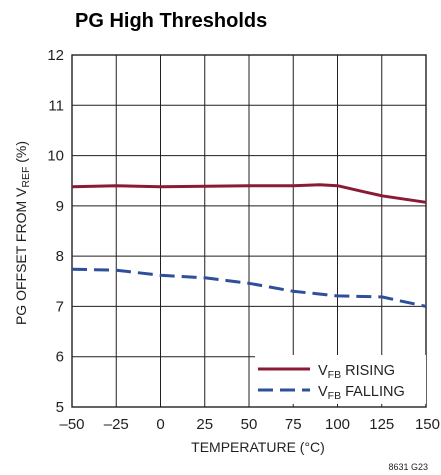 The height and width of the screenshot is (475, 441). Describe the element at coordinates (21, 154) in the screenshot. I see `y-axis-label-suffix: (%)` at that location.